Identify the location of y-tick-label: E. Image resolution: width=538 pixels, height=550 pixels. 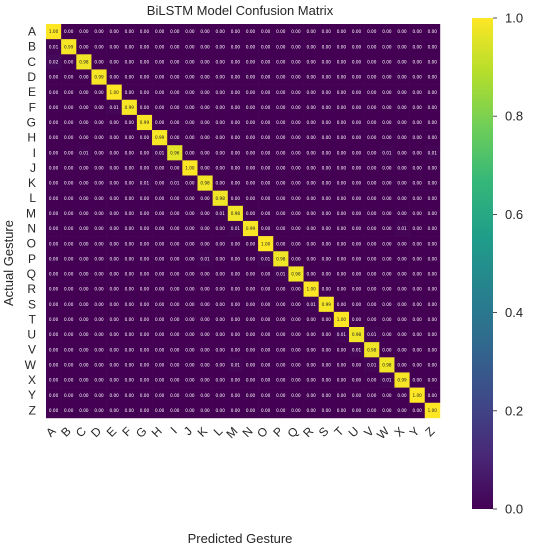
(32, 92).